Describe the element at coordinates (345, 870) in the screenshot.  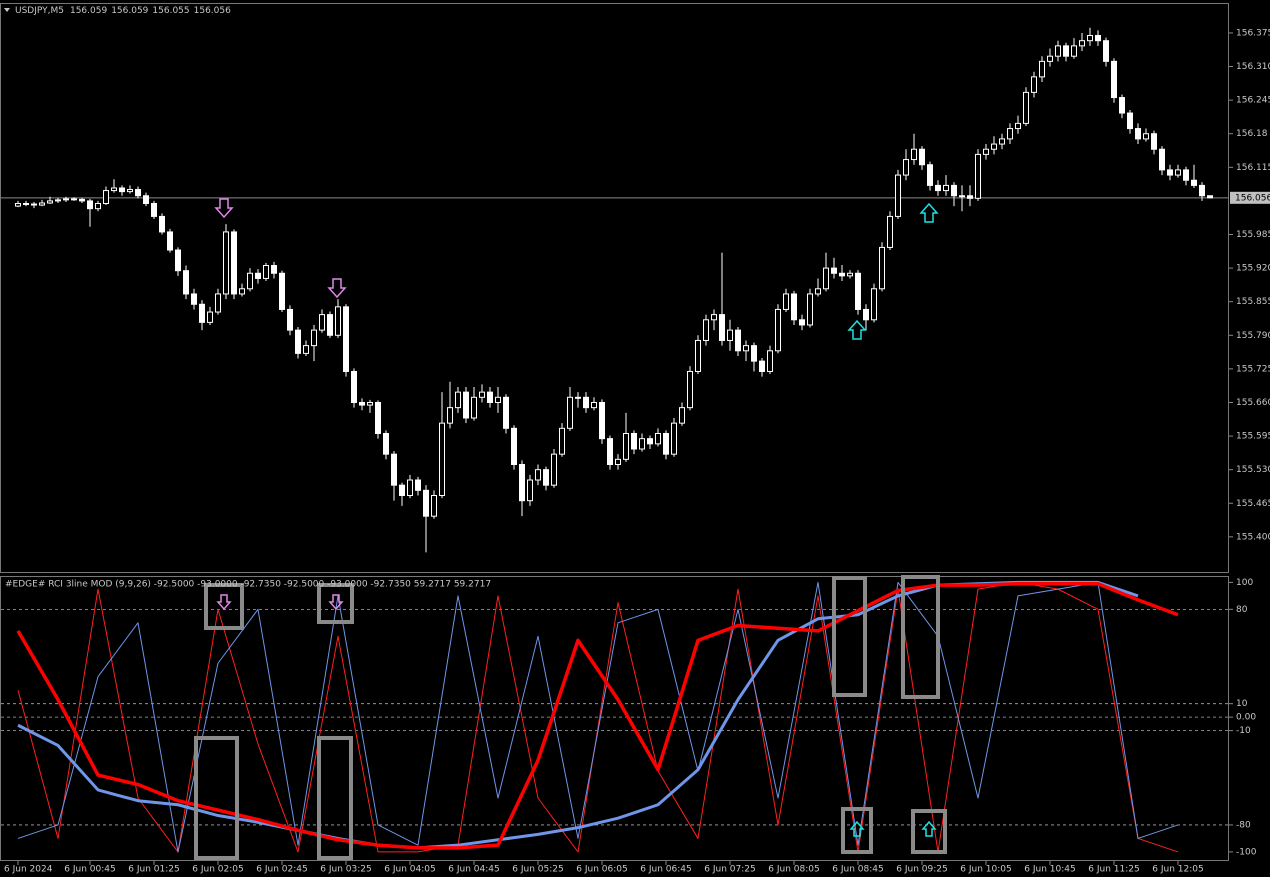
I see `x-tick-label: 6 Jun 03:25` at that location.